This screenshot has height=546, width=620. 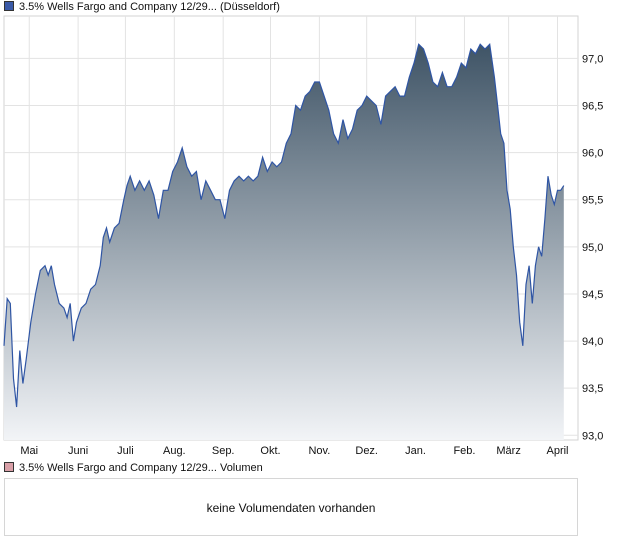 What do you see at coordinates (223, 451) in the screenshot?
I see `x-tick-label: Sep.` at bounding box center [223, 451].